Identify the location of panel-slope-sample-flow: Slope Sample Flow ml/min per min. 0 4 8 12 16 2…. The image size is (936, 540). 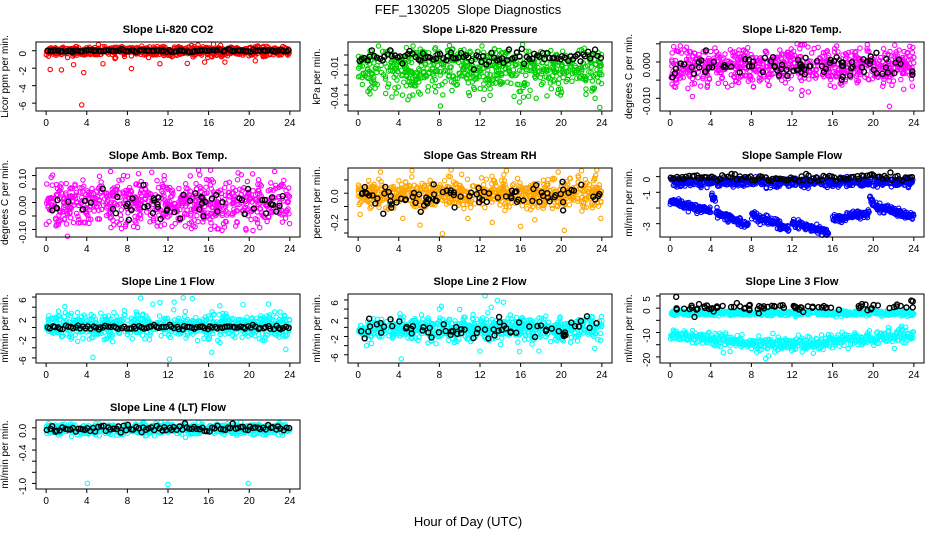
(780, 205).